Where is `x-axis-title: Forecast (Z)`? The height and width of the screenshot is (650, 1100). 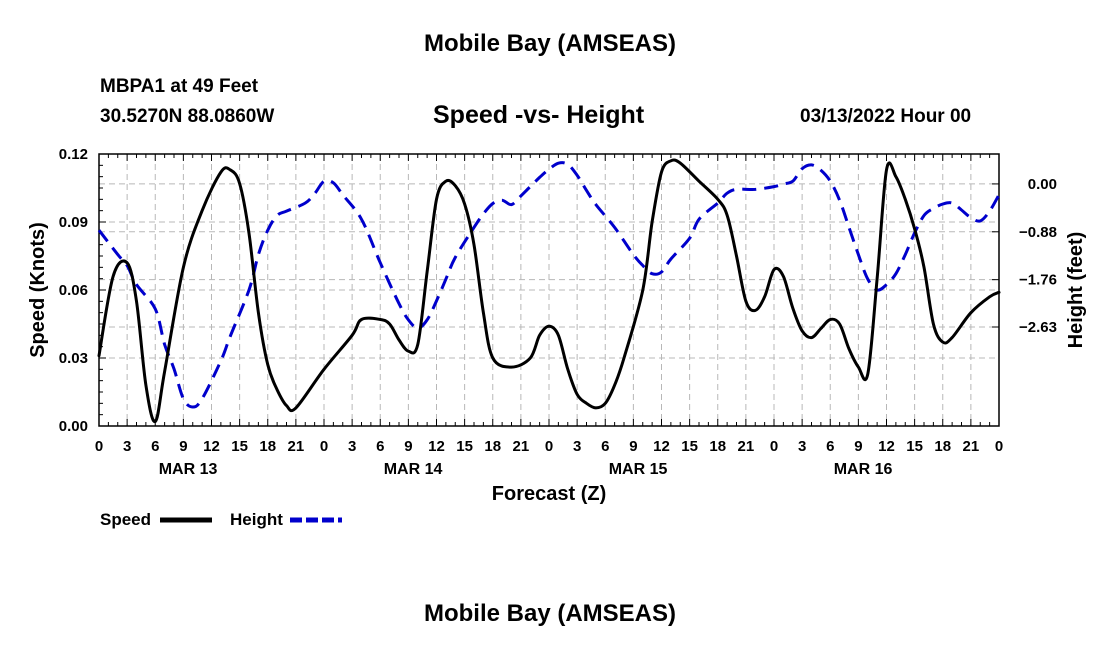 x-axis-title: Forecast (Z) is located at coordinates (549, 494).